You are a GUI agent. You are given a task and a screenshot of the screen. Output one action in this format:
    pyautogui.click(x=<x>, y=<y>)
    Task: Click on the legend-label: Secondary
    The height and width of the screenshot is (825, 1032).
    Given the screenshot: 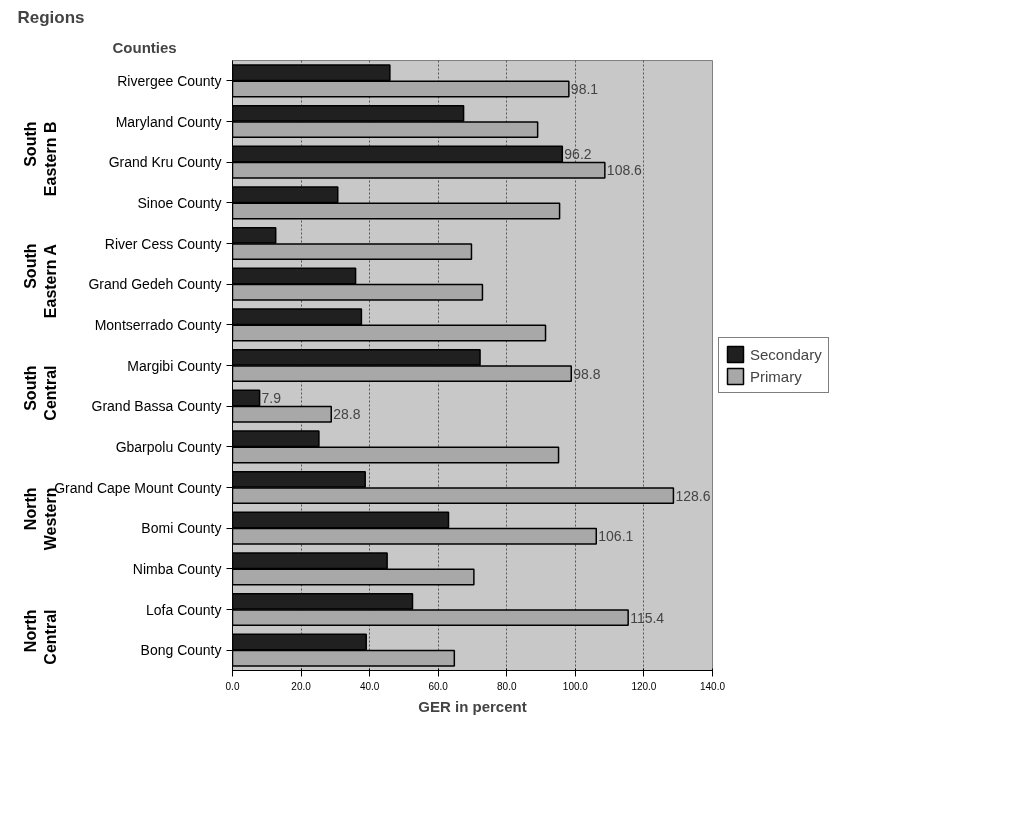 What is the action you would take?
    pyautogui.click(x=786, y=354)
    